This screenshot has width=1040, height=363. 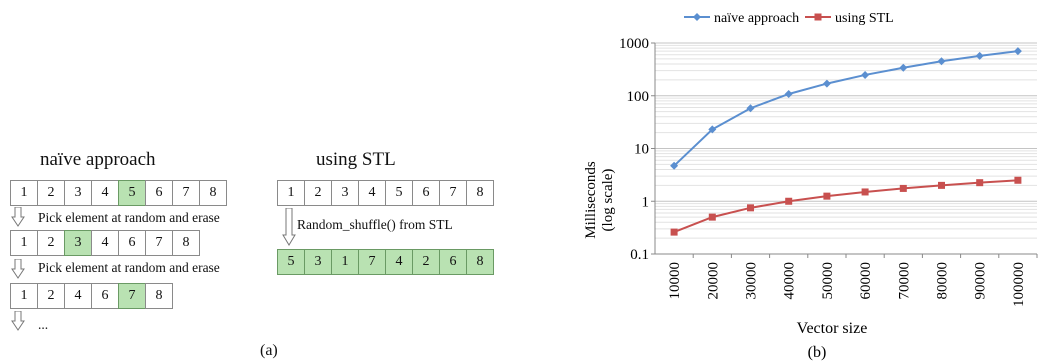 I want to click on x-tick-label: 20000, so click(x=713, y=281).